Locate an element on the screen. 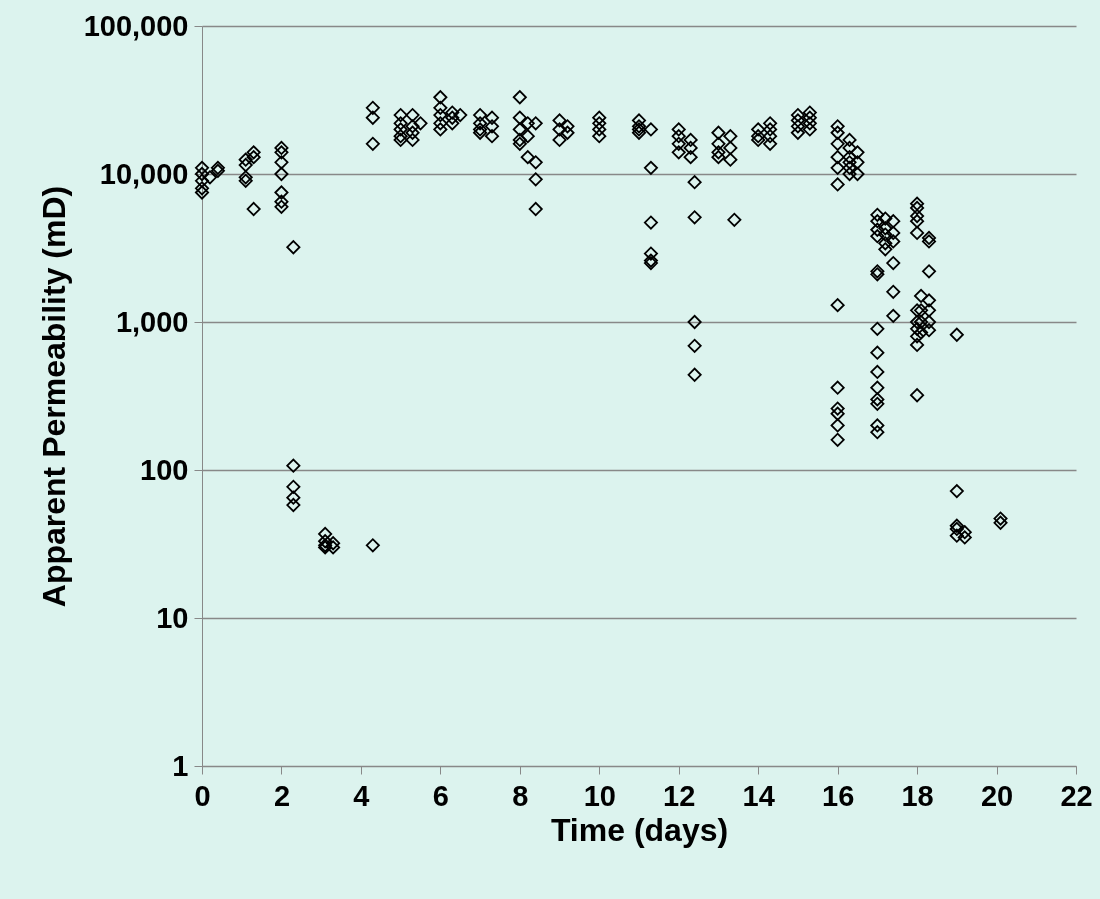 The image size is (1100, 899). y-axis-title: Apparent Permeability (mD) is located at coordinates (53, 396).